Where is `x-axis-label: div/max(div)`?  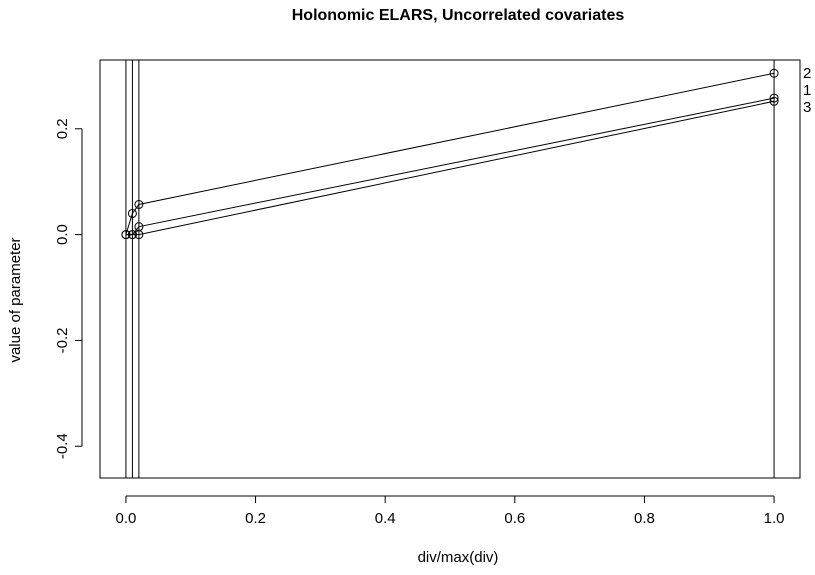
x-axis-label: div/max(div) is located at coordinates (458, 557).